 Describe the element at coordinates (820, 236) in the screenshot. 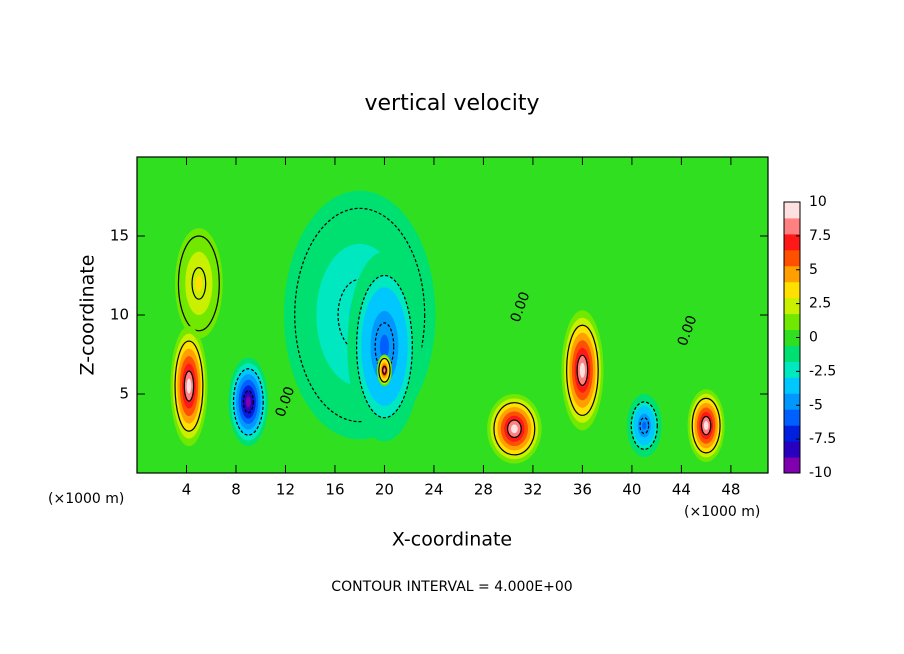

I see `colorbar-tick-label: 7.5` at that location.